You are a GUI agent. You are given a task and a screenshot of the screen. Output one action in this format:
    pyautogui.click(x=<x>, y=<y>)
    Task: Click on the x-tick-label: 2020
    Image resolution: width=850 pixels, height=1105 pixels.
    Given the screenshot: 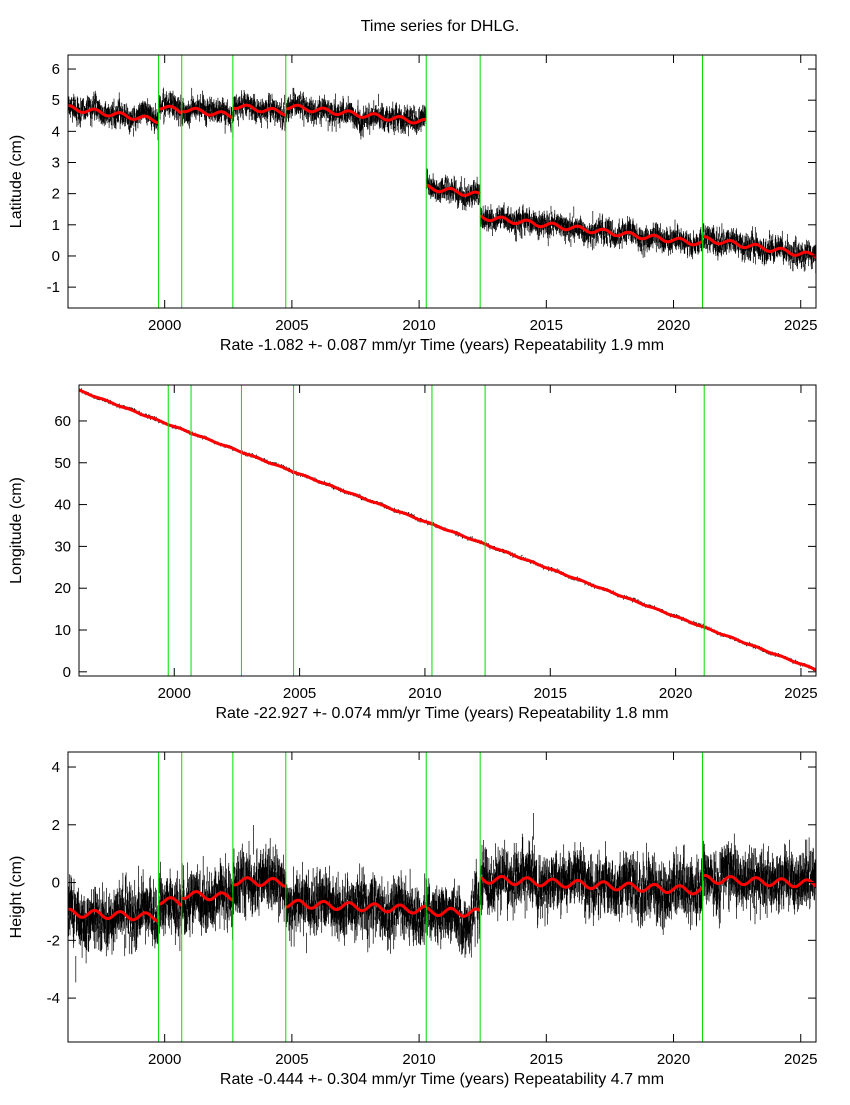 What is the action you would take?
    pyautogui.click(x=673, y=325)
    